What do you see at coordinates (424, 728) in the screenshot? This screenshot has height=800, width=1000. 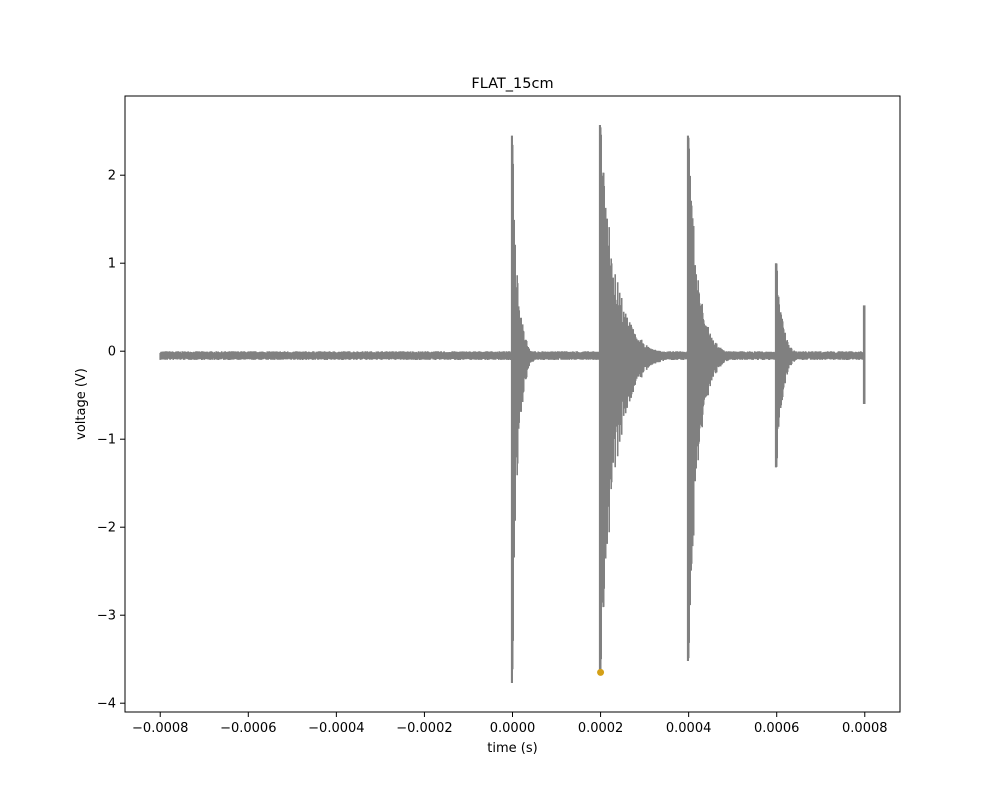 I see `x-tick-label: −0.0002` at bounding box center [424, 728].